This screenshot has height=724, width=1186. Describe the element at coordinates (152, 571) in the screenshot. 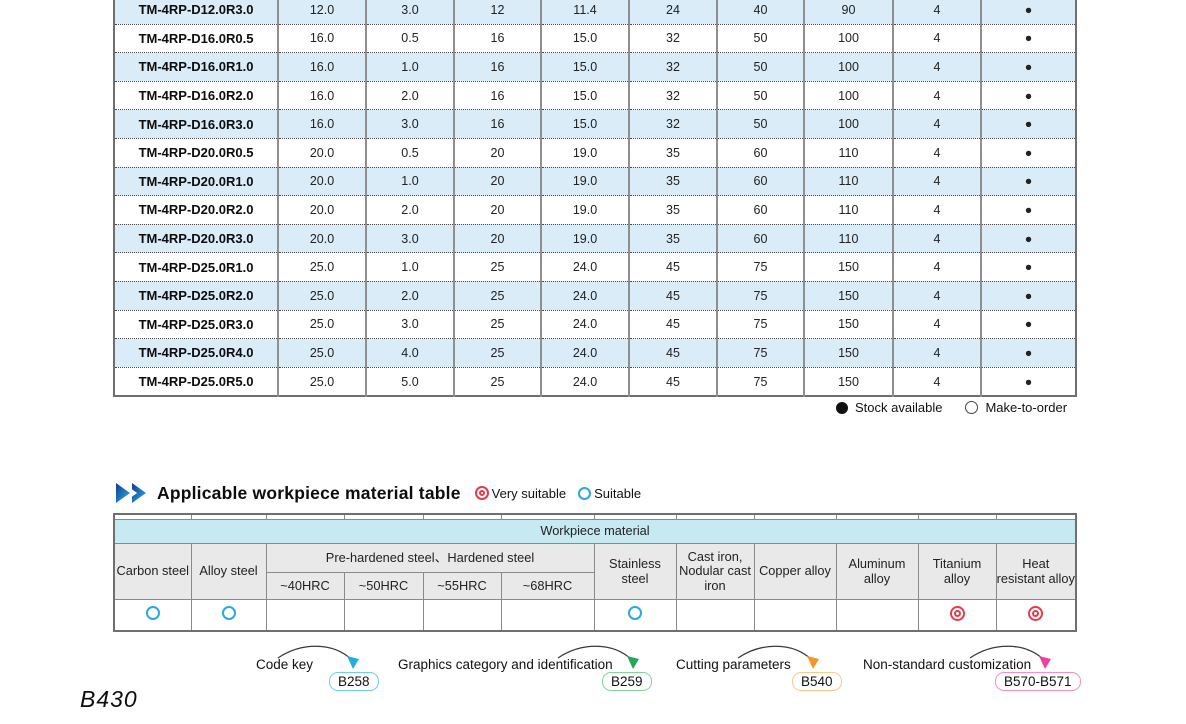

I see `col-header-carbon-steel: Carbon steel` at that location.